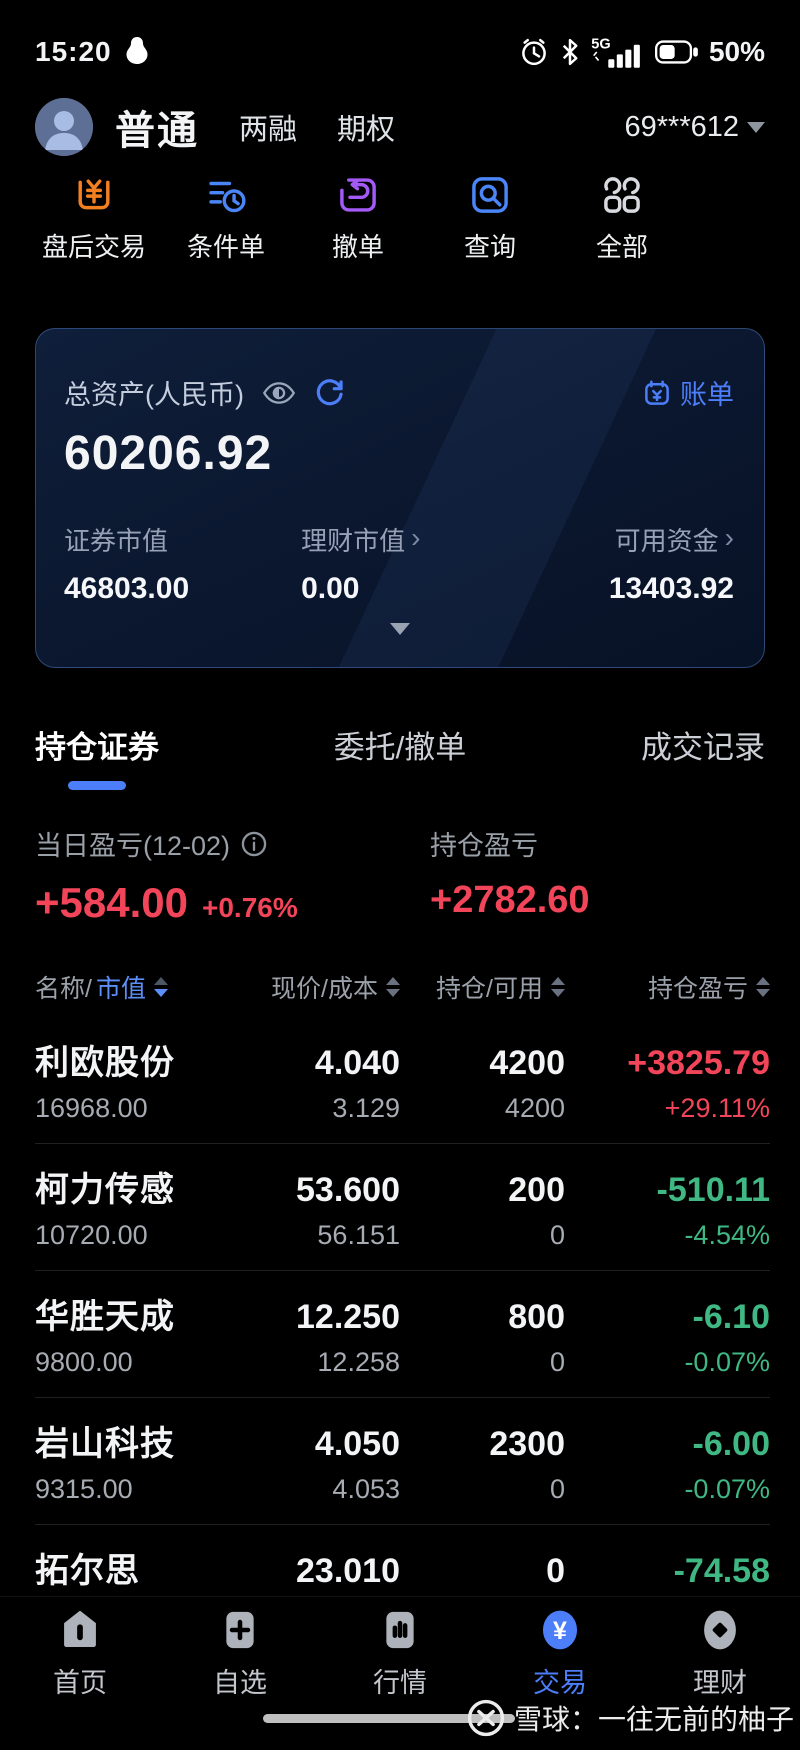 The width and height of the screenshot is (800, 1750). Describe the element at coordinates (489, 989) in the screenshot. I see `header-position-available: 持仓/可用` at that location.